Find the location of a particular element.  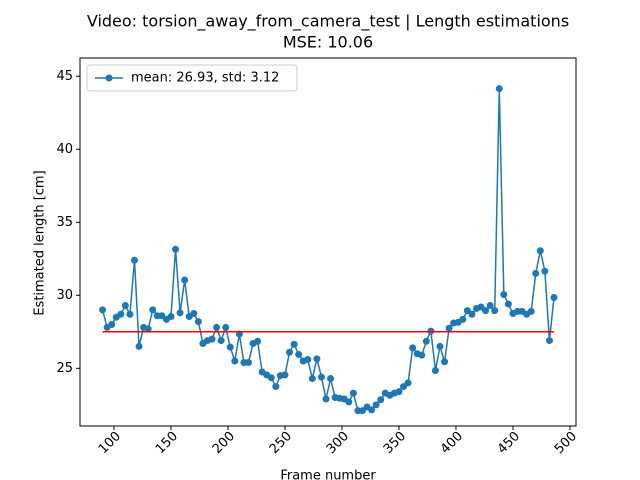

legend: mean: 26.93, std: 3.12 is located at coordinates (192, 78).